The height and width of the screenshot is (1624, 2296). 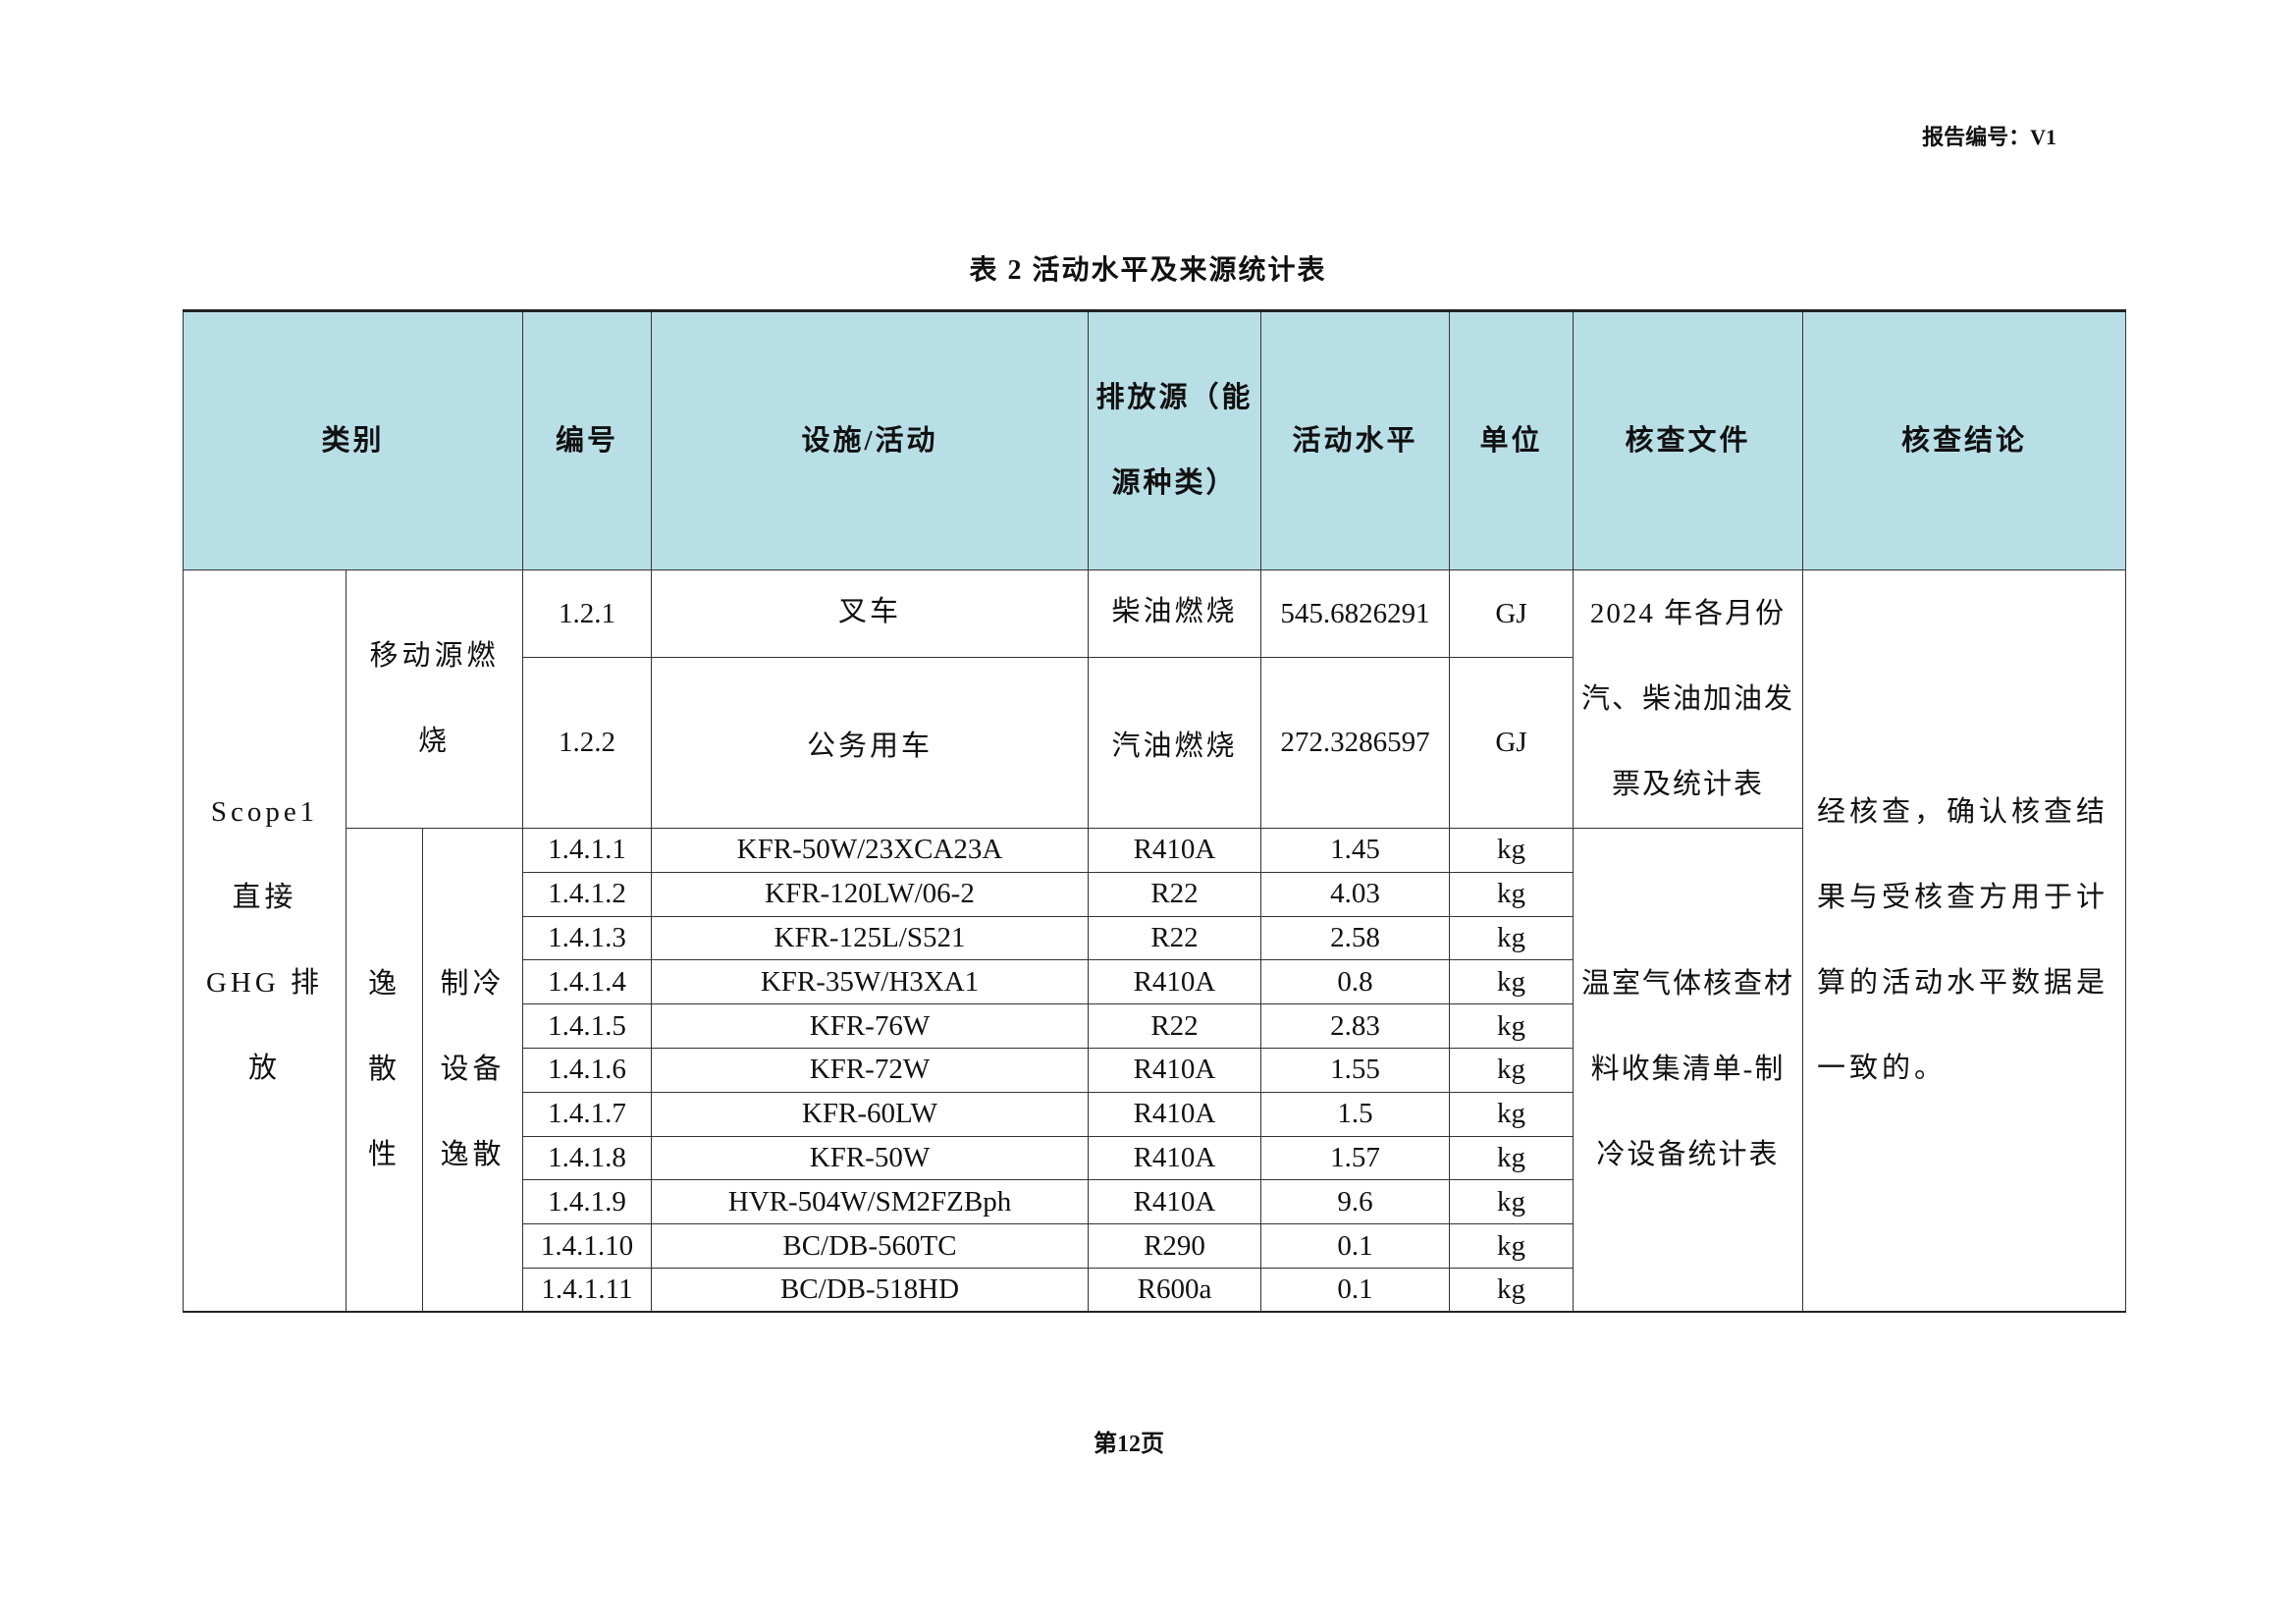 I want to click on level-cell: 1.57, so click(x=1355, y=1158).